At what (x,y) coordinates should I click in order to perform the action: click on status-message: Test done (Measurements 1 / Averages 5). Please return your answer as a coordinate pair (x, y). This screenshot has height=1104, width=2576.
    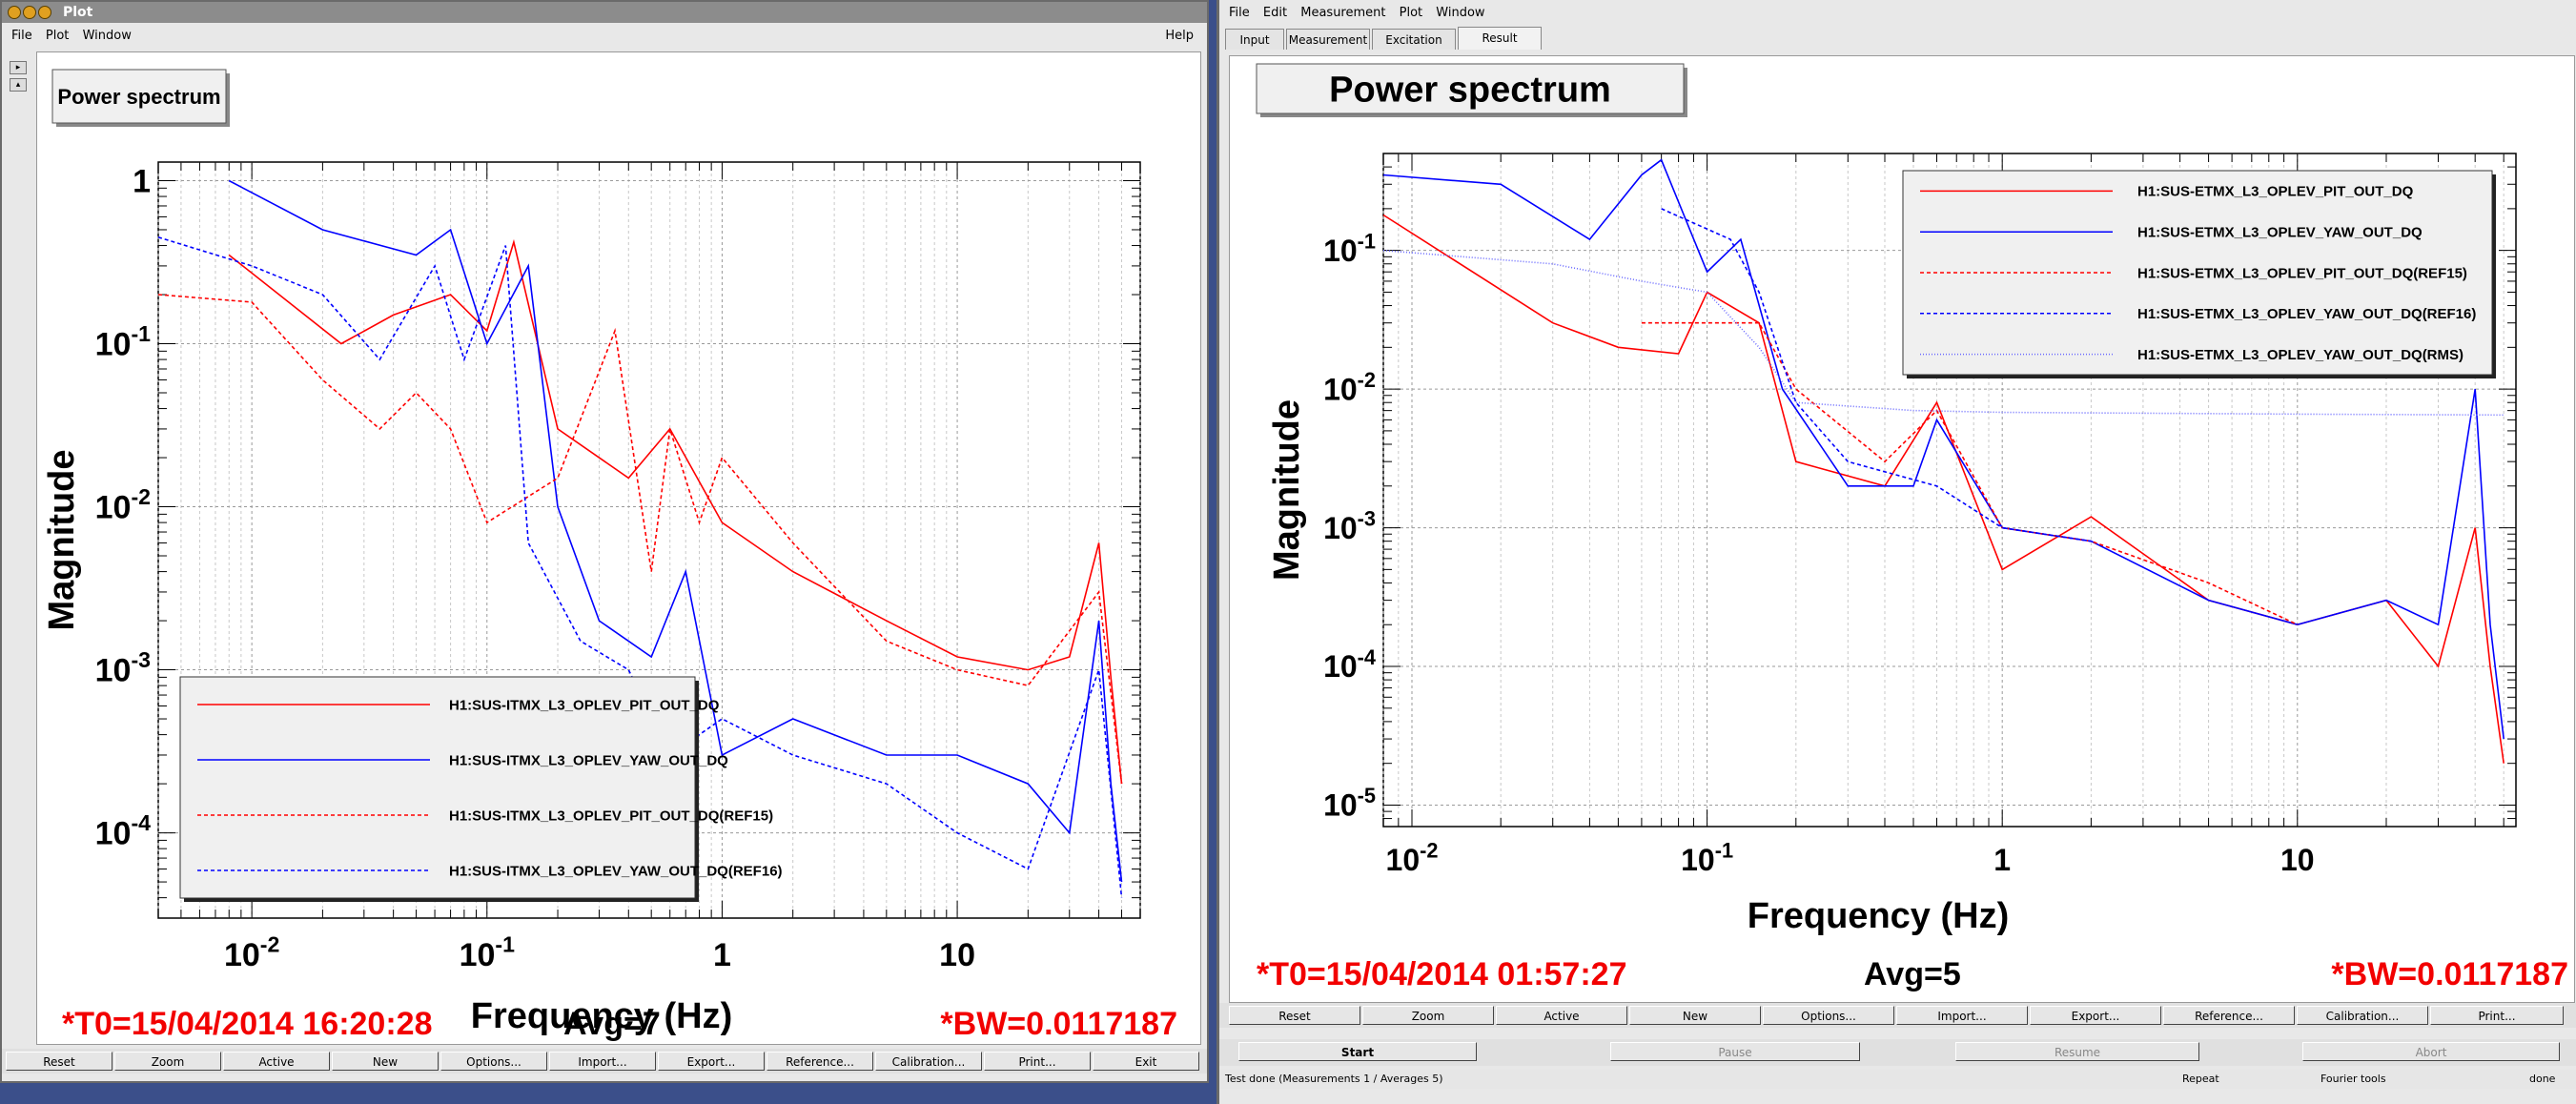
    Looking at the image, I should click on (1334, 1079).